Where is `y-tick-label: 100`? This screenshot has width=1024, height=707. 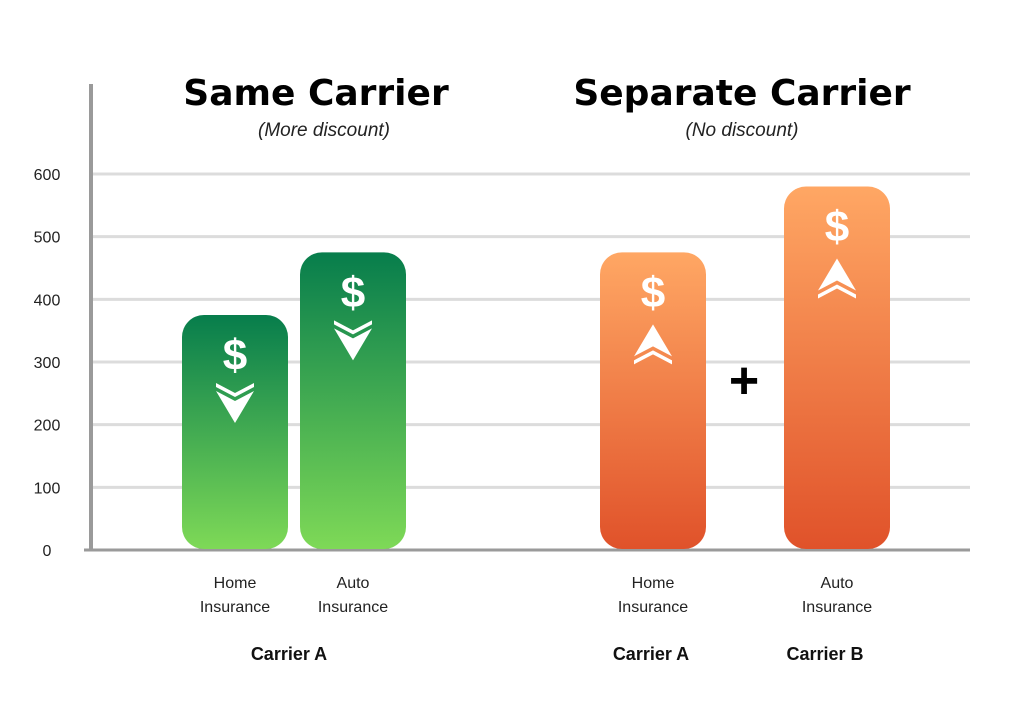 y-tick-label: 100 is located at coordinates (47, 488).